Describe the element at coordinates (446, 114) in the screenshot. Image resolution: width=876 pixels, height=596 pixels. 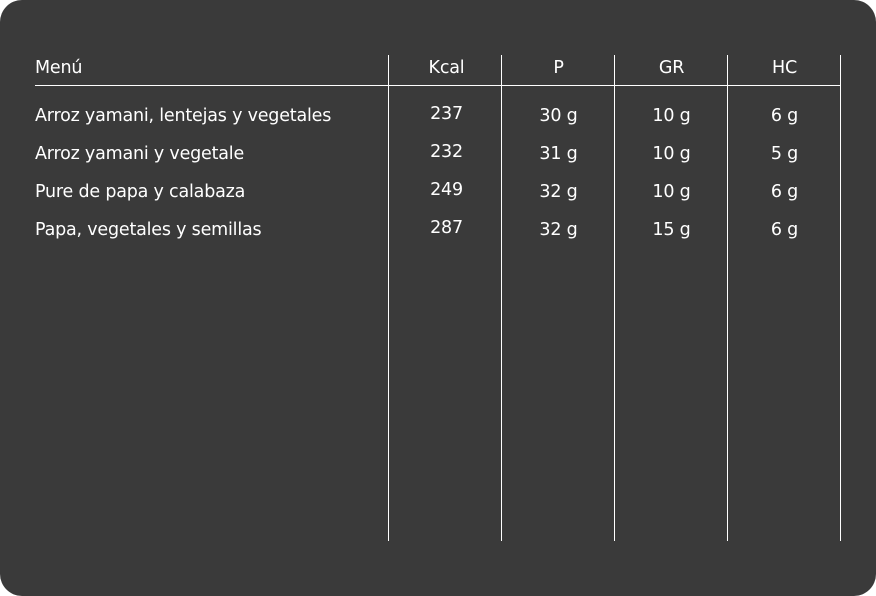
I see `cell-kcal: 237` at that location.